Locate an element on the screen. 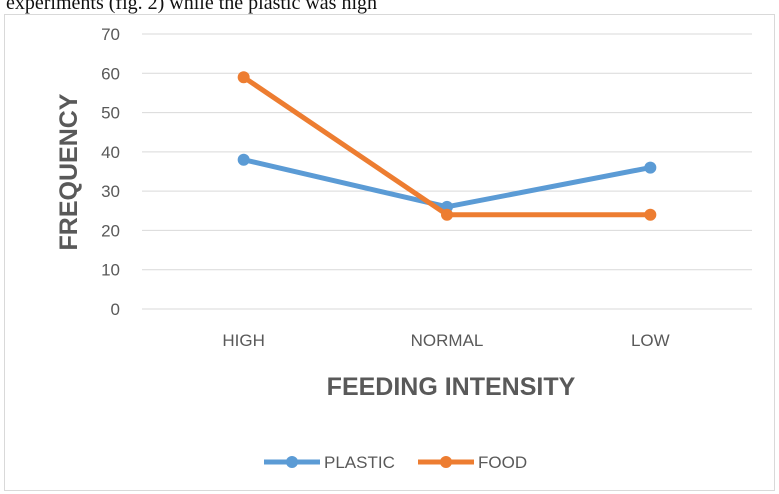  series-plastic is located at coordinates (447, 183).